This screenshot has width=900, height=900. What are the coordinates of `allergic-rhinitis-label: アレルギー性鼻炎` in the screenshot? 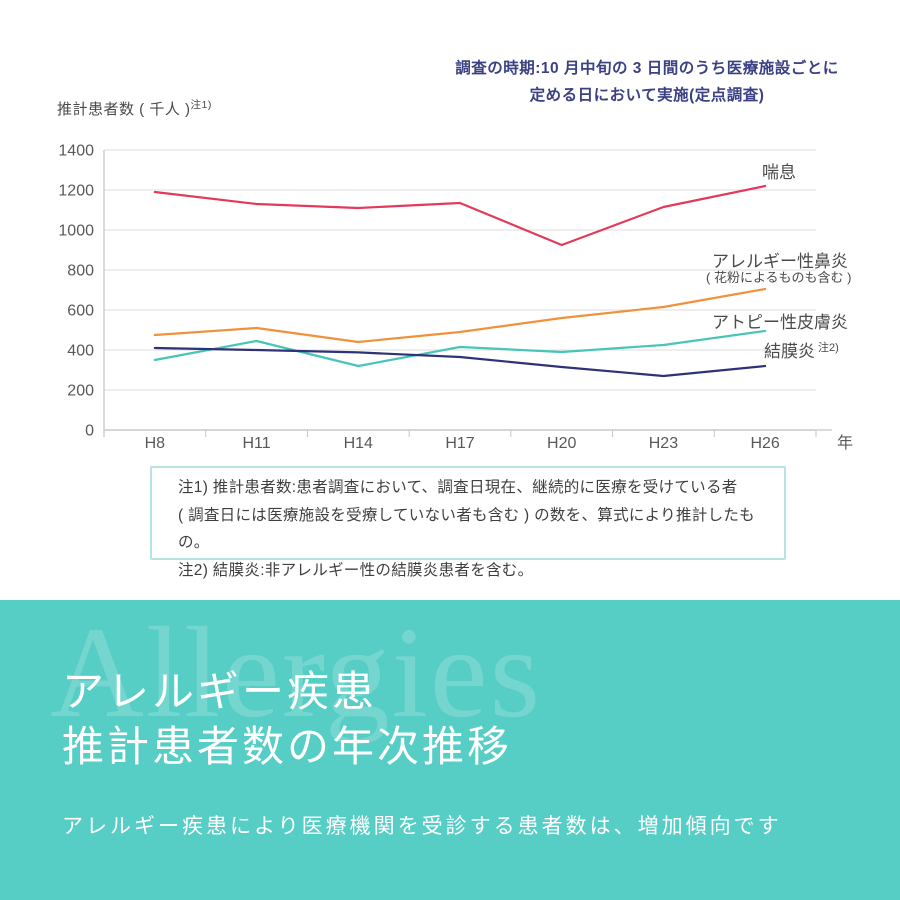 It's located at (780, 261).